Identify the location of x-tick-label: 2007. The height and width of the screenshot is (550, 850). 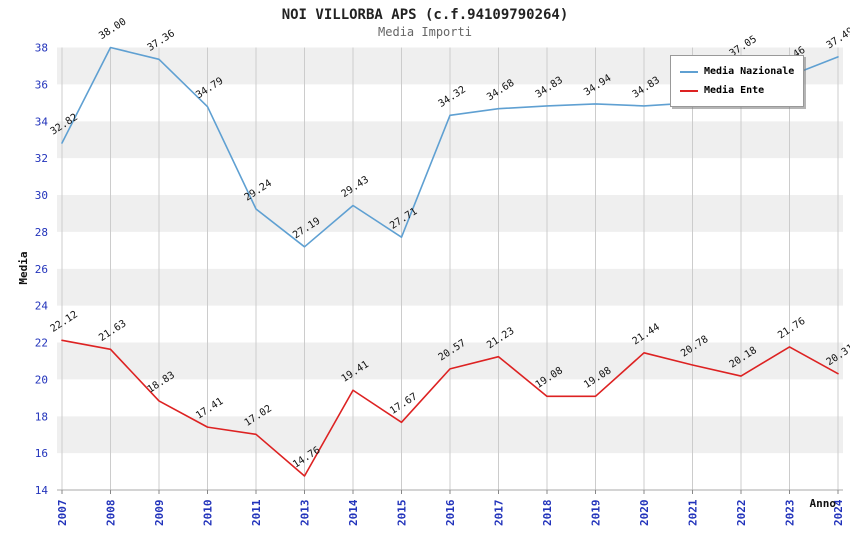
(62, 513).